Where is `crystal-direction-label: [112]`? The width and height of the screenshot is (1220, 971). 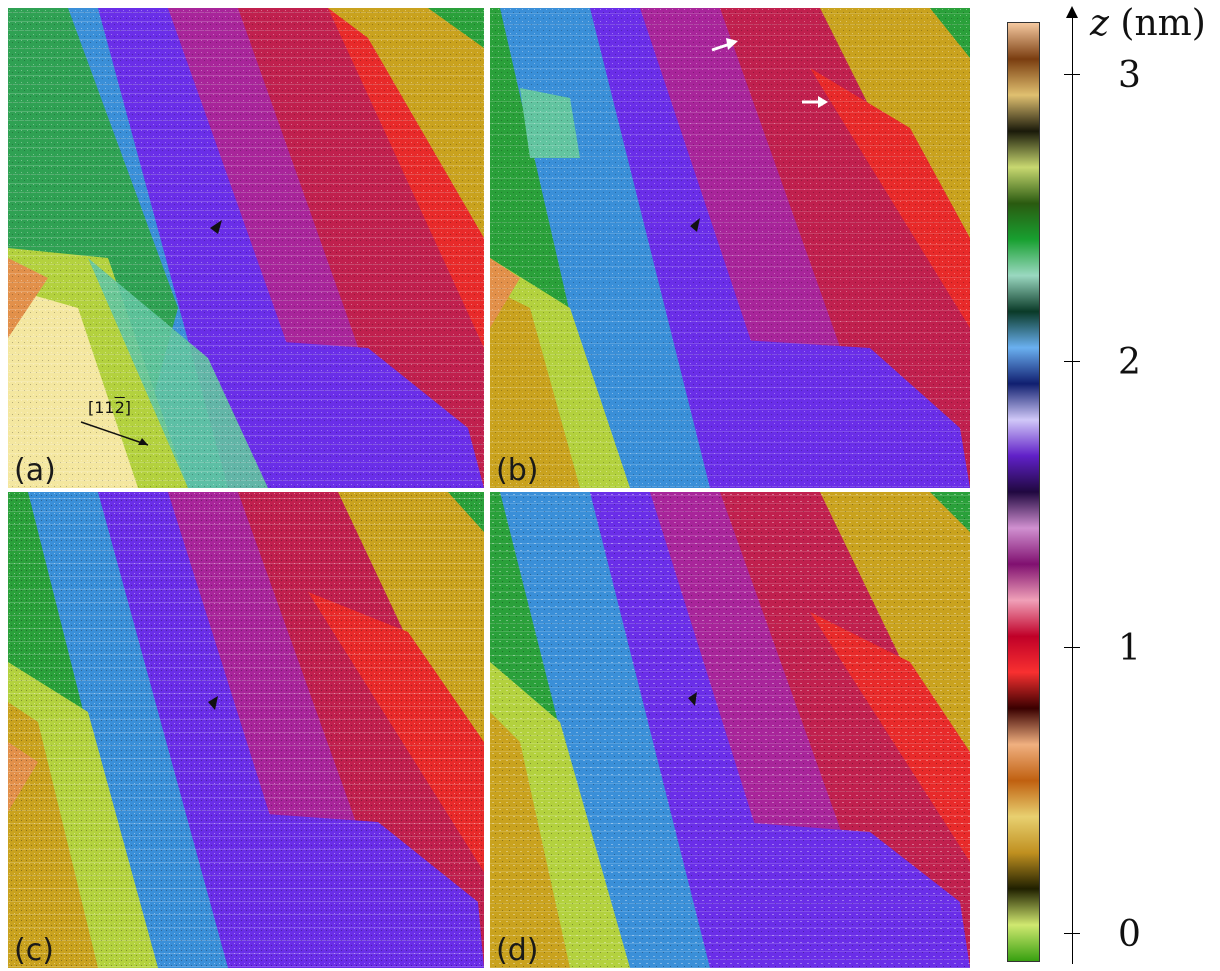
crystal-direction-label: [112] is located at coordinates (110, 407).